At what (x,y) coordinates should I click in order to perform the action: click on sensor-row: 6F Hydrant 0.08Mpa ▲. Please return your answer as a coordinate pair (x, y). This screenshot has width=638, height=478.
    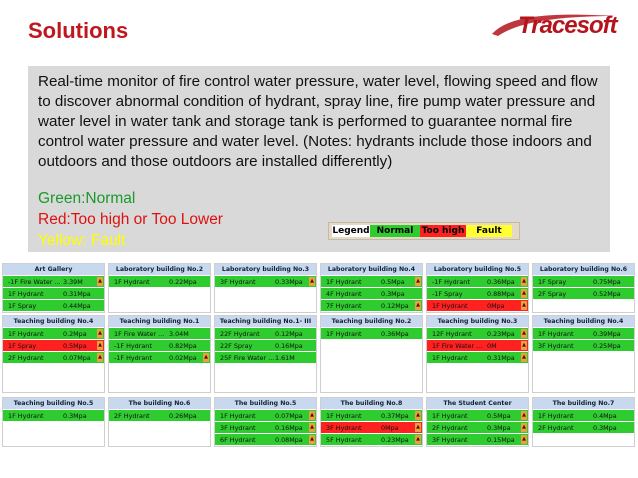
    Looking at the image, I should click on (265, 439).